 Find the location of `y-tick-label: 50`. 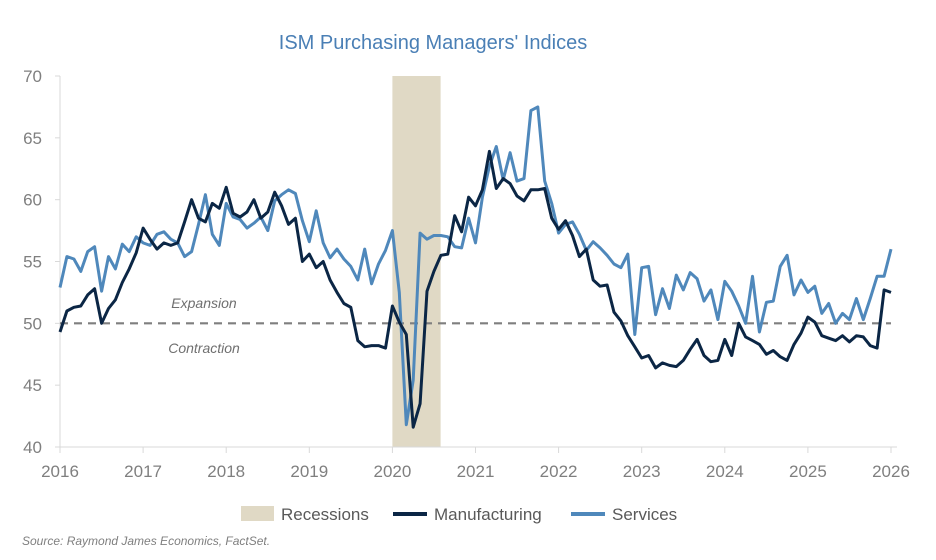

y-tick-label: 50 is located at coordinates (32, 323).